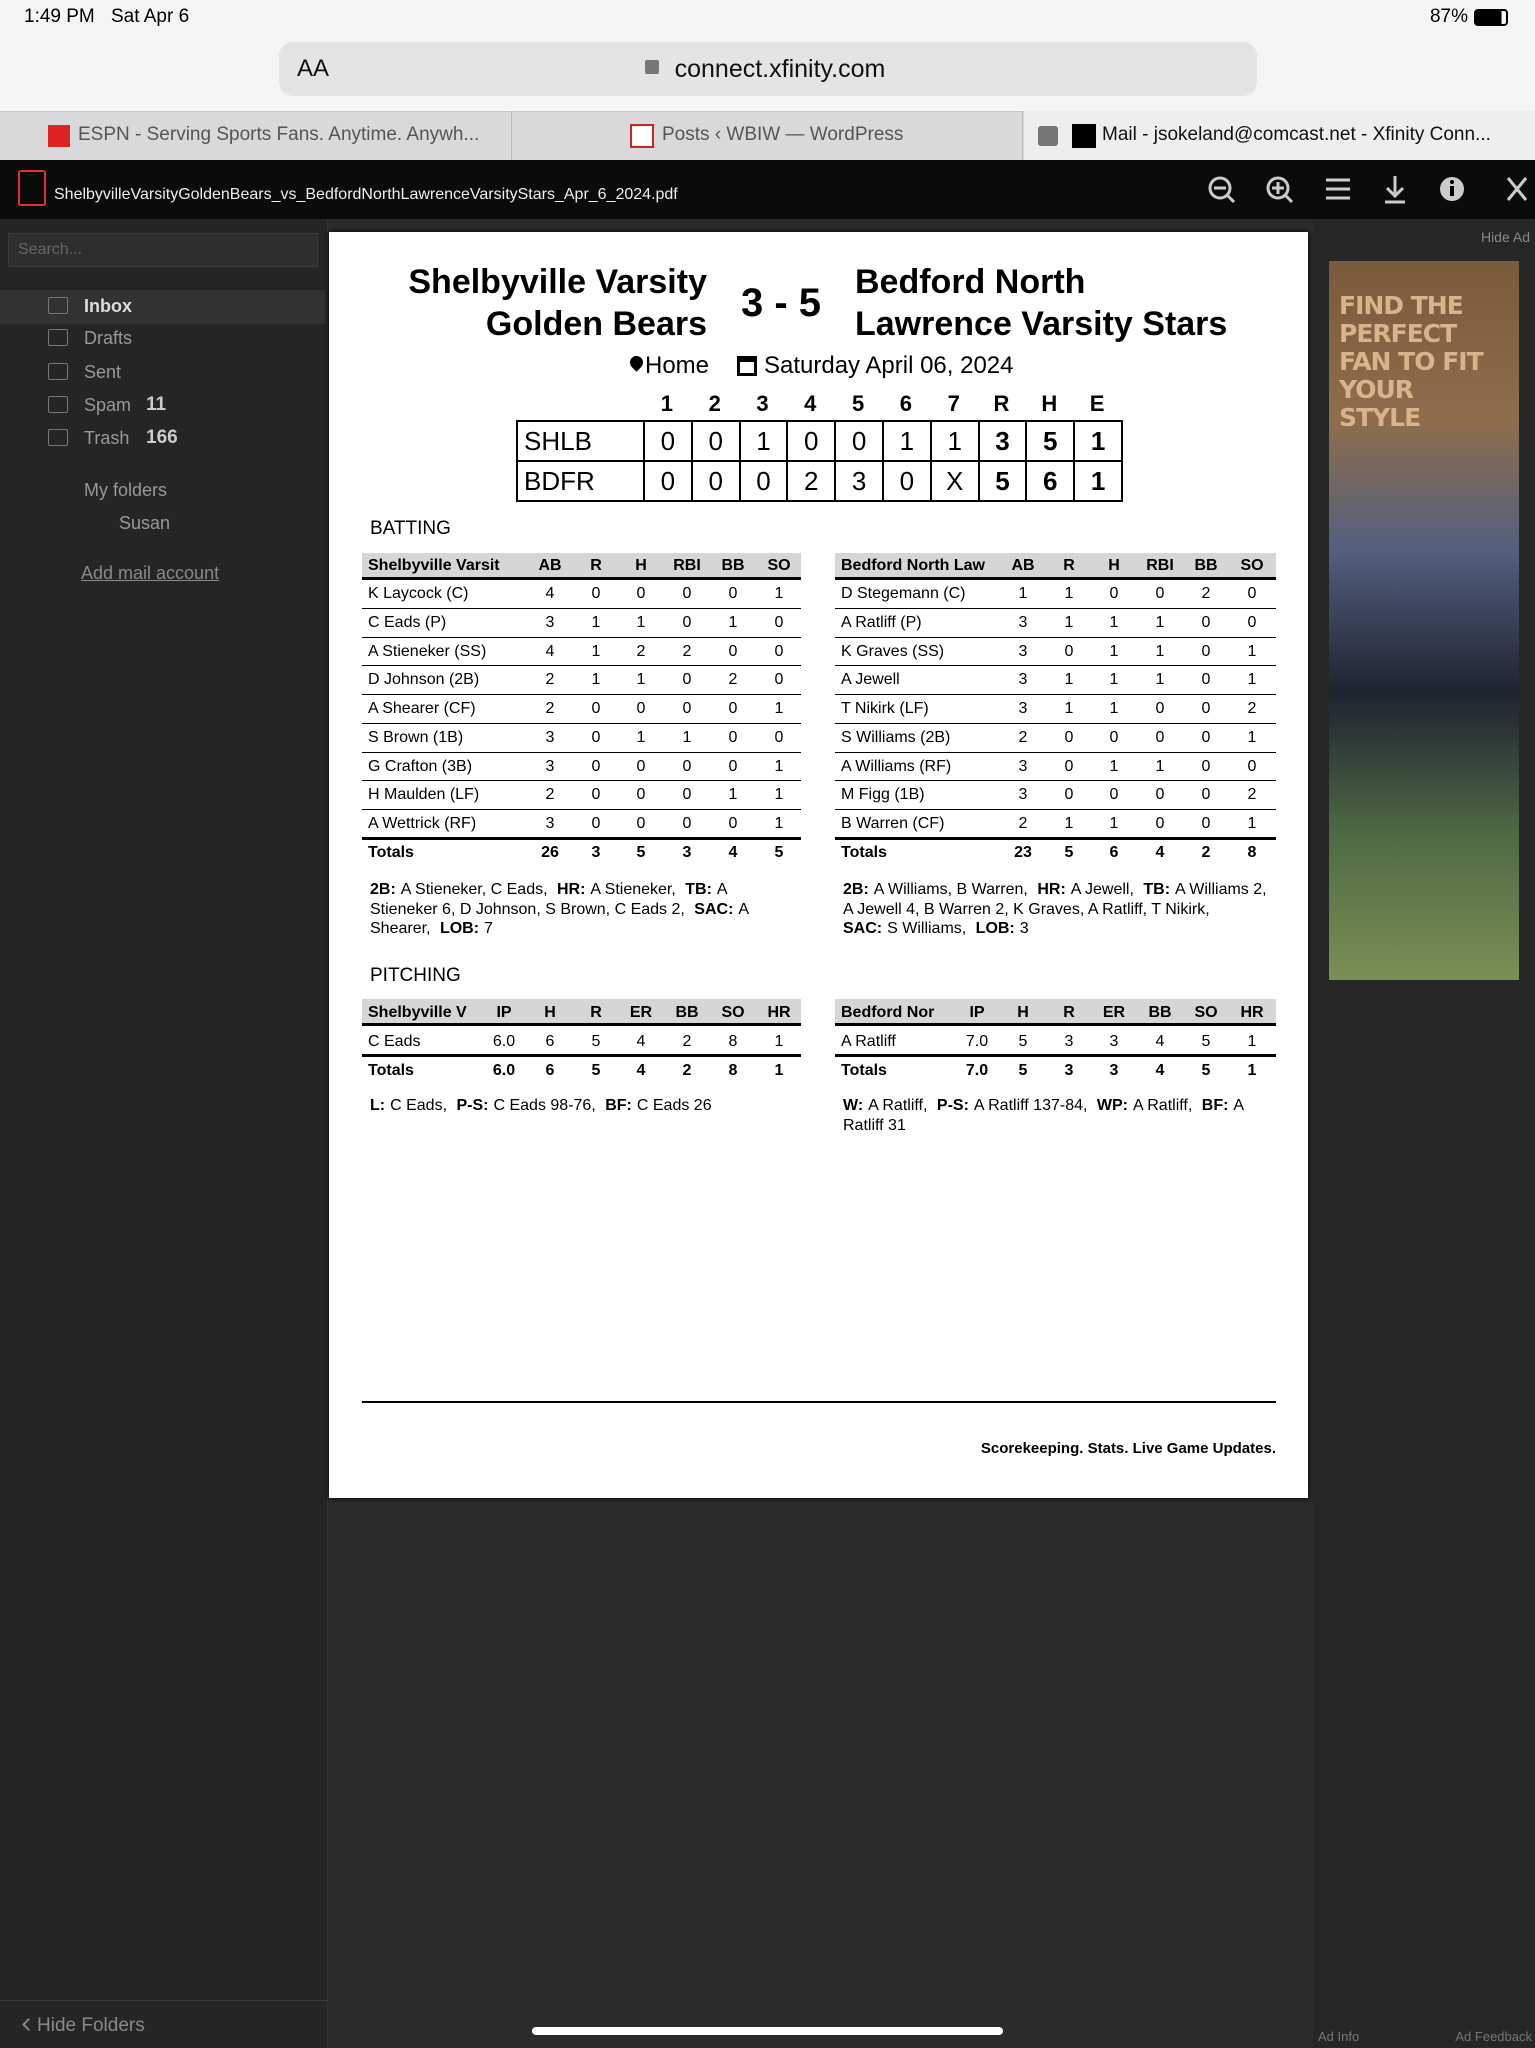 The image size is (1535, 2048). Describe the element at coordinates (898, 1105) in the screenshot. I see `note-text: A Ratliff,` at that location.